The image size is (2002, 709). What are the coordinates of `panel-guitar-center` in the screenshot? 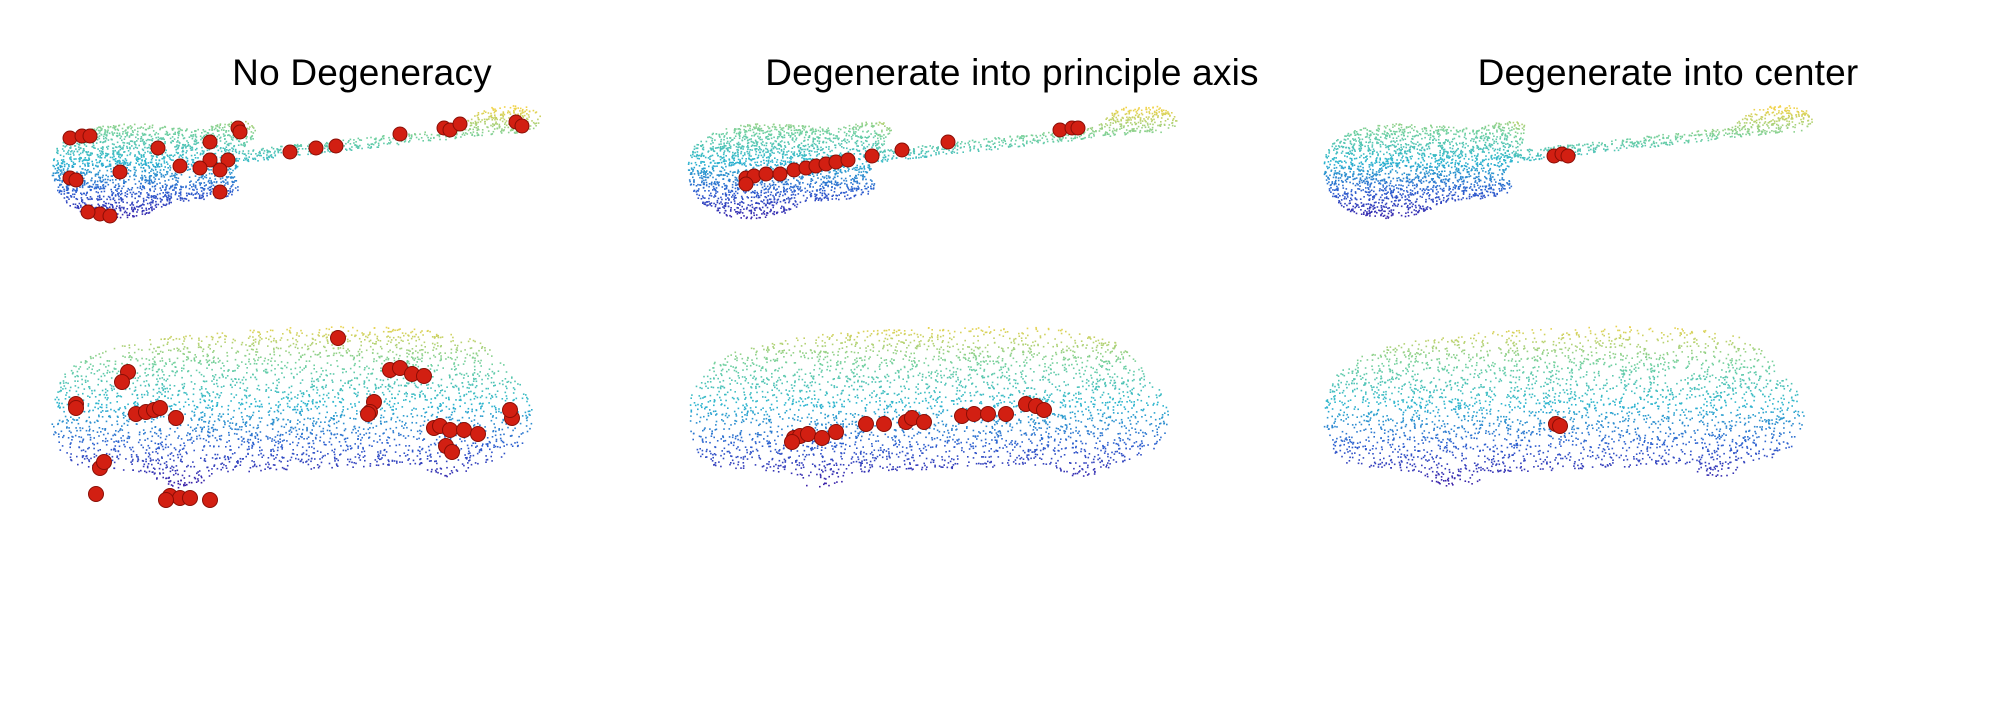 It's located at (1572, 170).